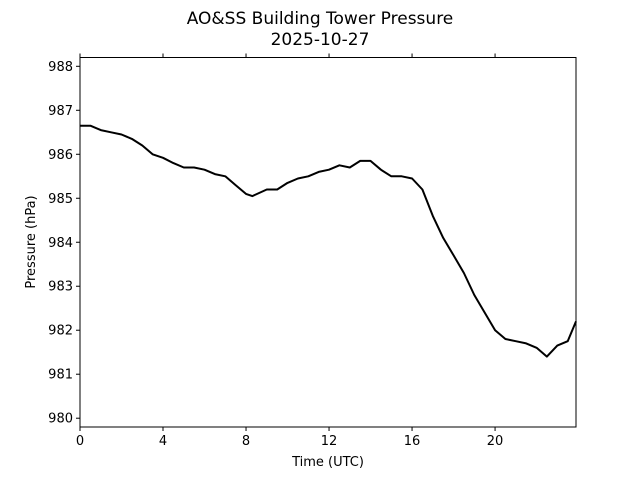  What do you see at coordinates (60, 155) in the screenshot?
I see `y-tick-label: 986` at bounding box center [60, 155].